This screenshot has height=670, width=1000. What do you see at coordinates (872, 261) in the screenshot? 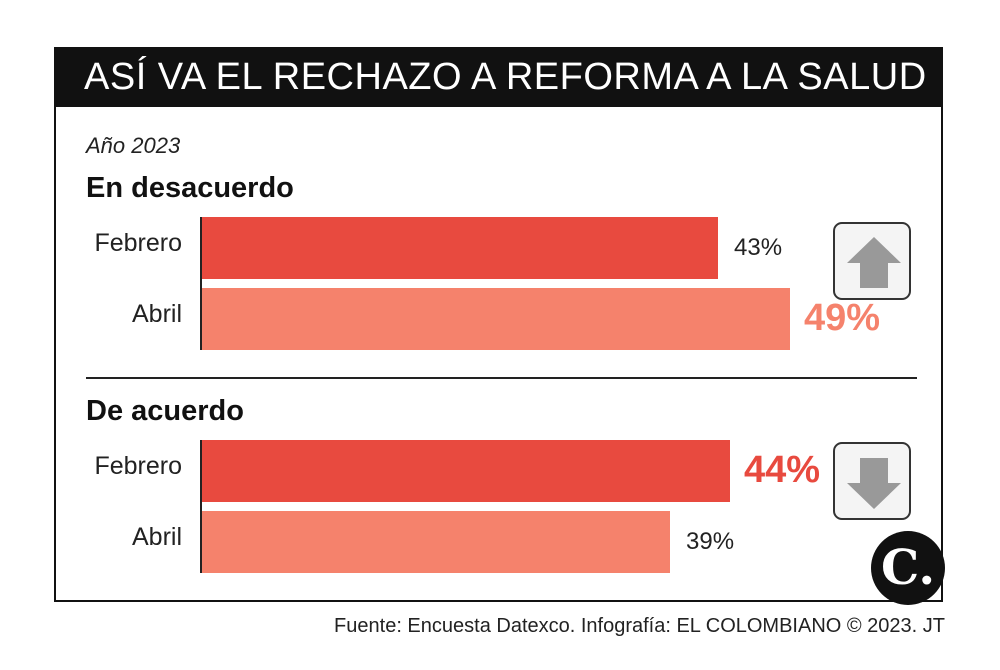
I see `arrow-up-icon` at bounding box center [872, 261].